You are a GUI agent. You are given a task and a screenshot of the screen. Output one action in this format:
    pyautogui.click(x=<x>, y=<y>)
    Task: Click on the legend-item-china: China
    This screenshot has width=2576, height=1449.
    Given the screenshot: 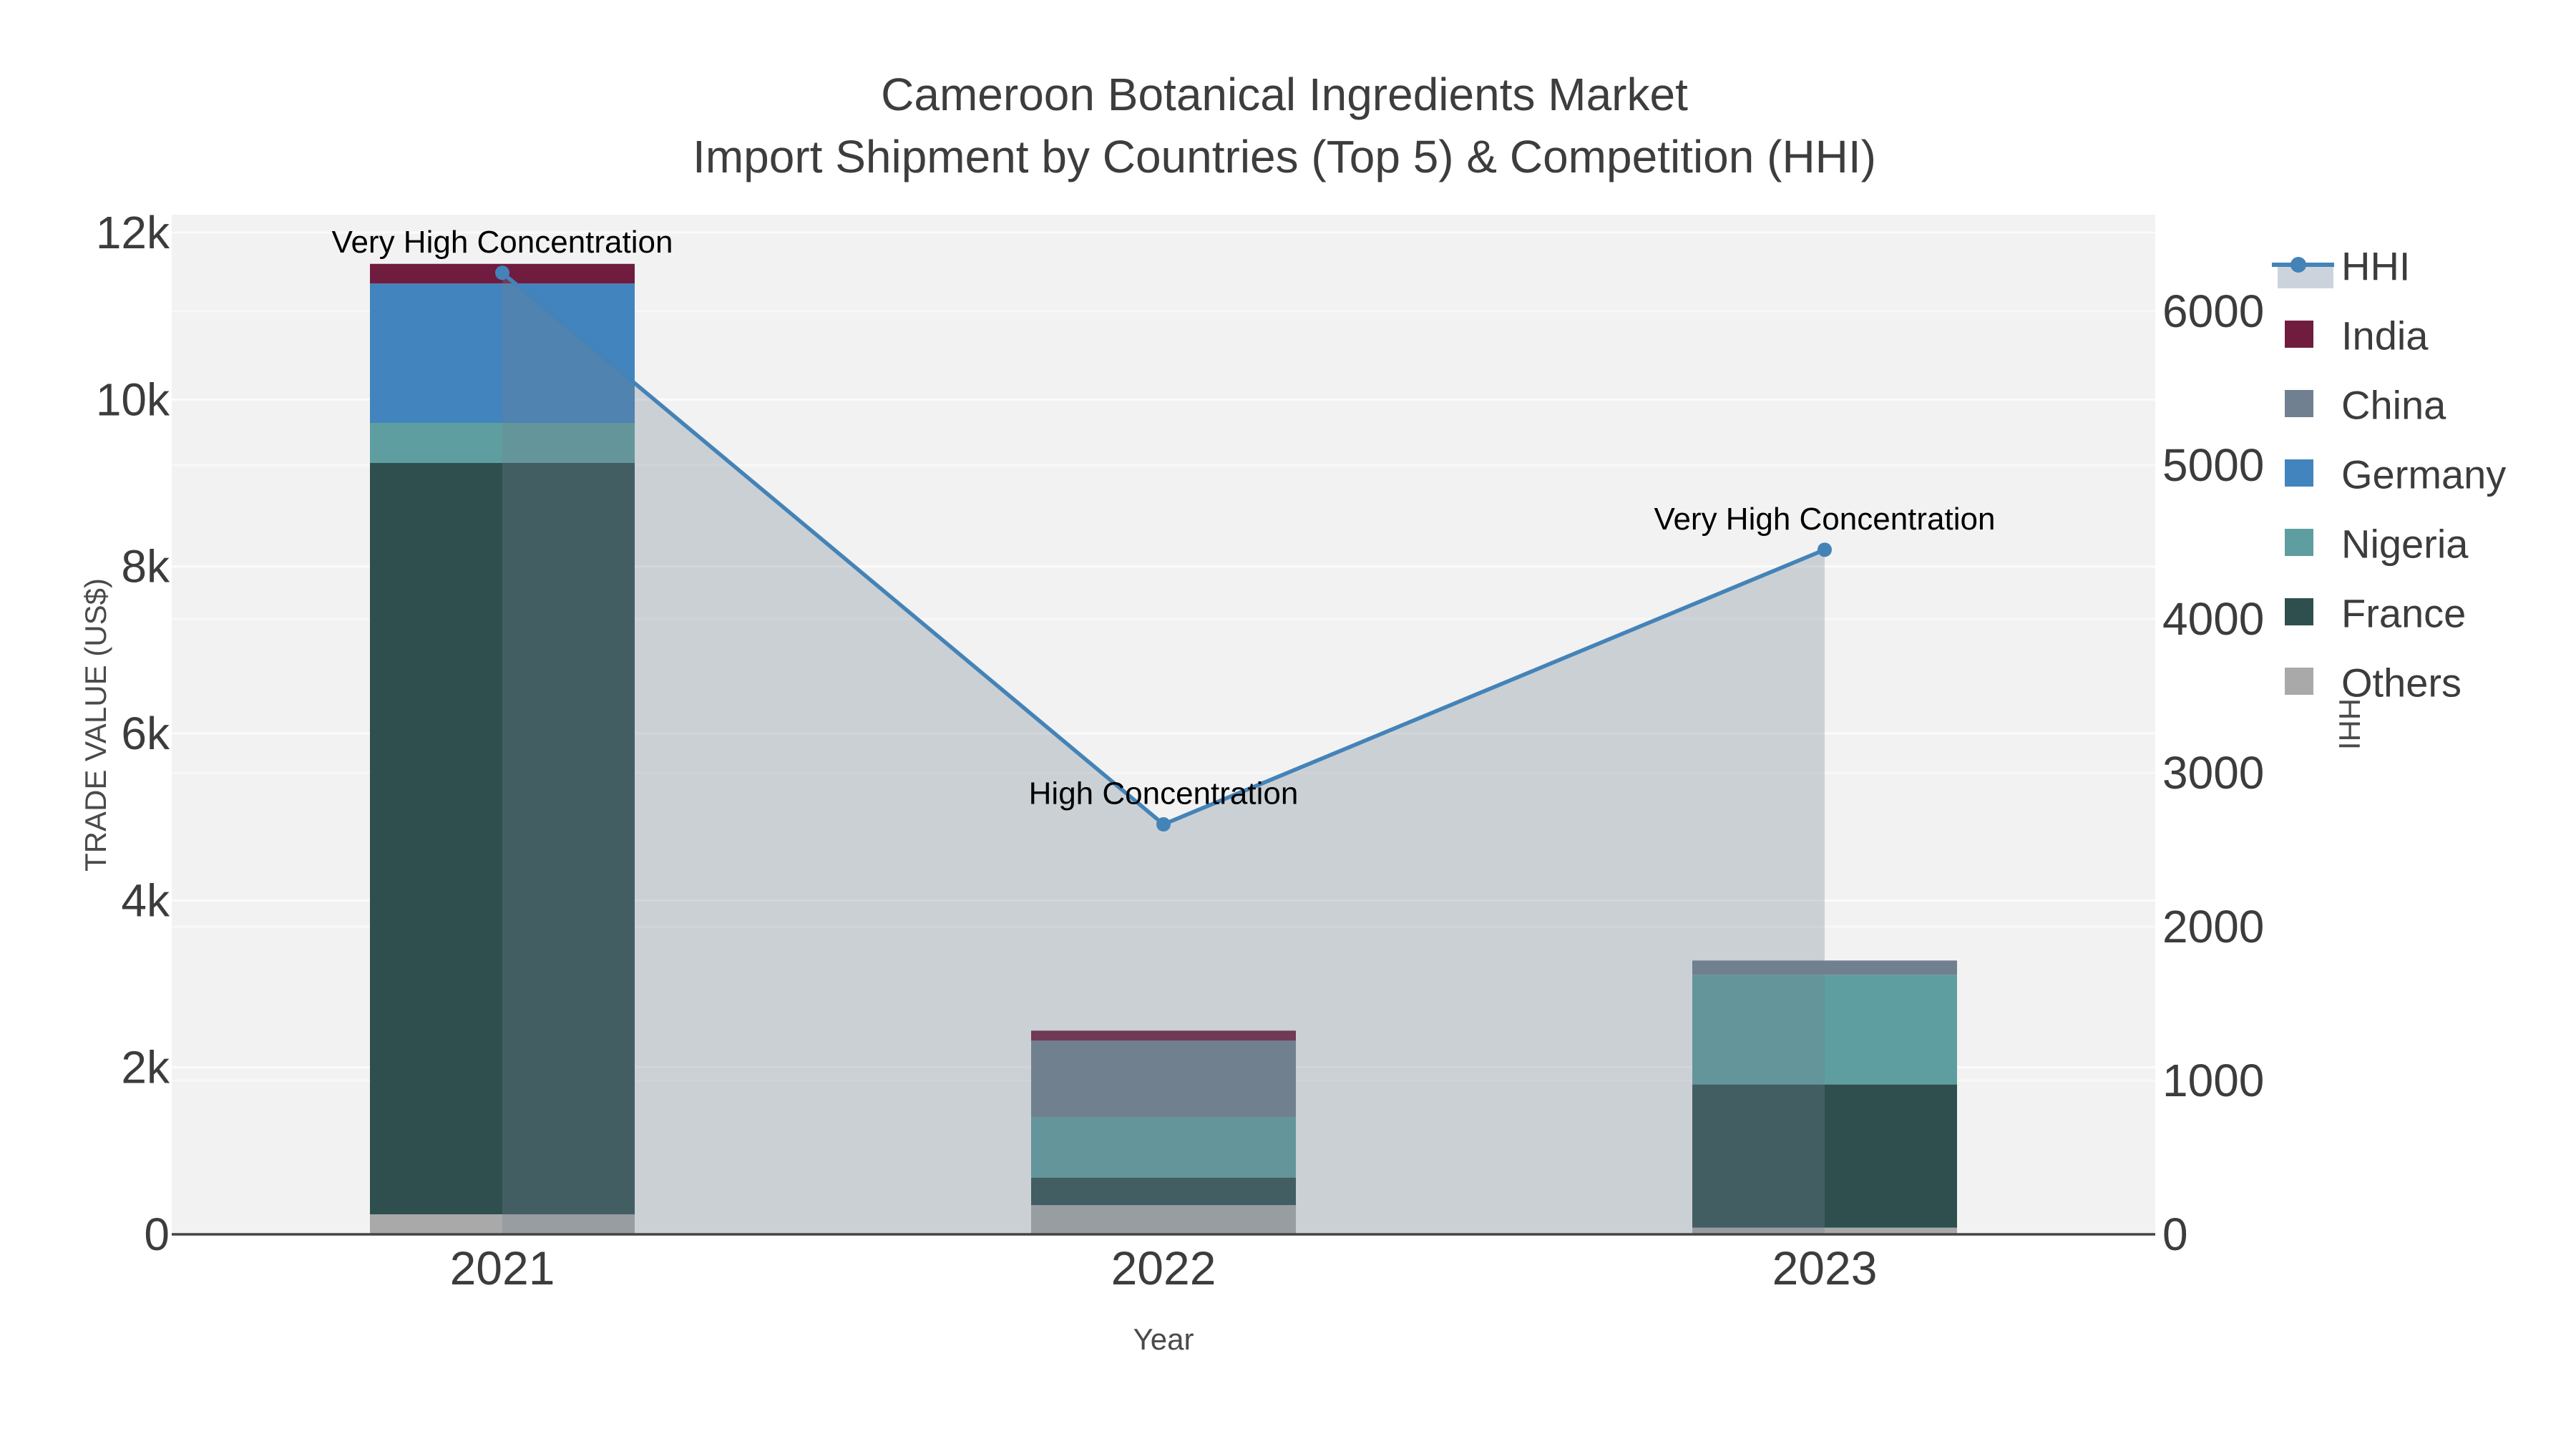 What is the action you would take?
    pyautogui.click(x=2365, y=405)
    